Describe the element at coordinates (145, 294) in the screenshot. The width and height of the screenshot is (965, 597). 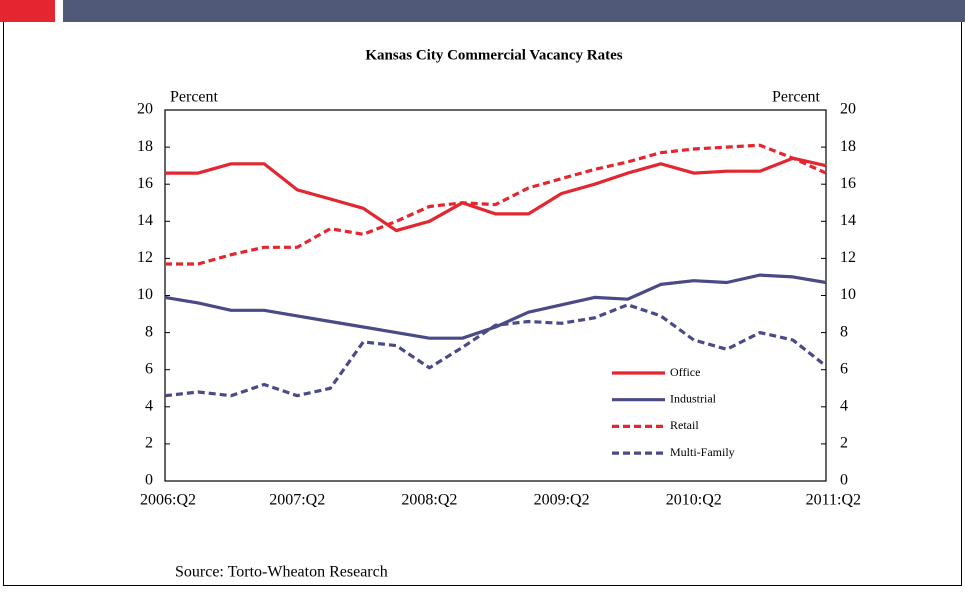
I see `y-tick-label: 10` at that location.